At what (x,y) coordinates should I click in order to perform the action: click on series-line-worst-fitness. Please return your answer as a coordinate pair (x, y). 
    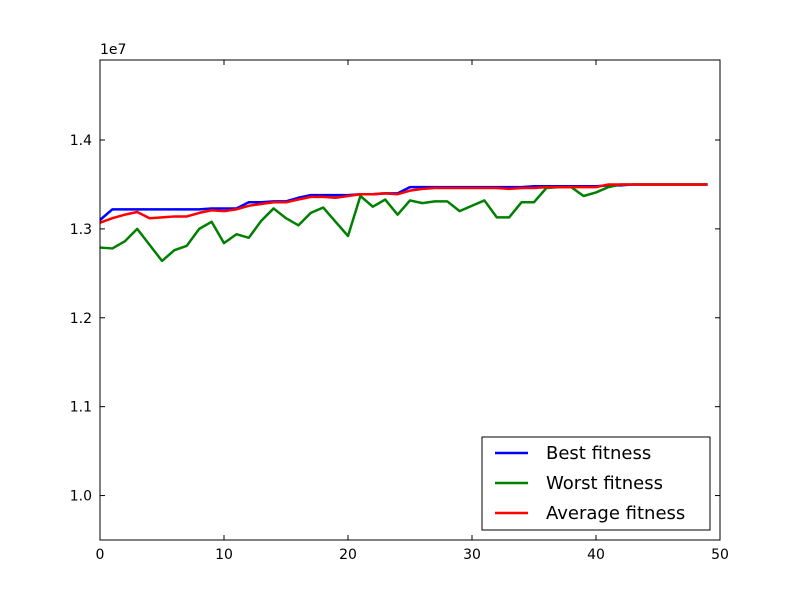
    Looking at the image, I should click on (403, 223).